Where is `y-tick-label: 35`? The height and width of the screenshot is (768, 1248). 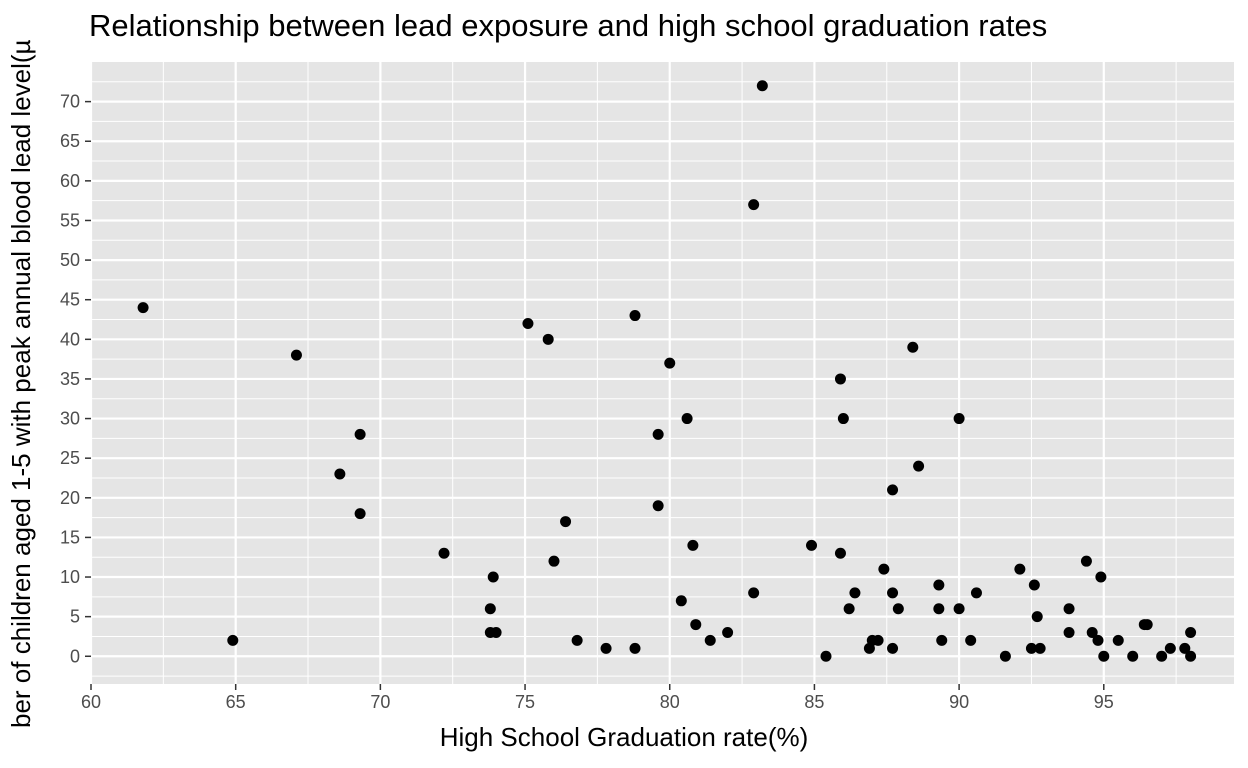
y-tick-label: 35 is located at coordinates (70, 379).